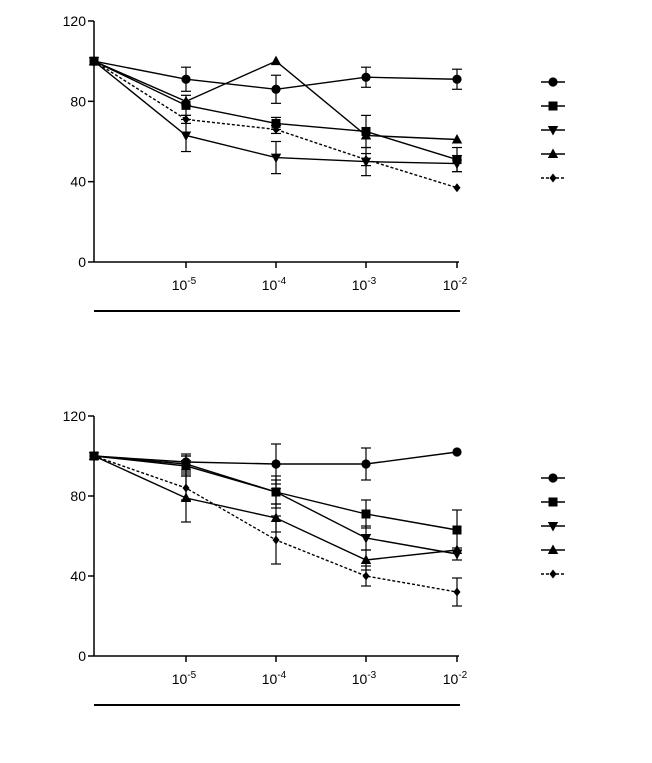 This screenshot has width=652, height=763. Describe the element at coordinates (275, 506) in the screenshot. I see `series-triangle-down` at that location.